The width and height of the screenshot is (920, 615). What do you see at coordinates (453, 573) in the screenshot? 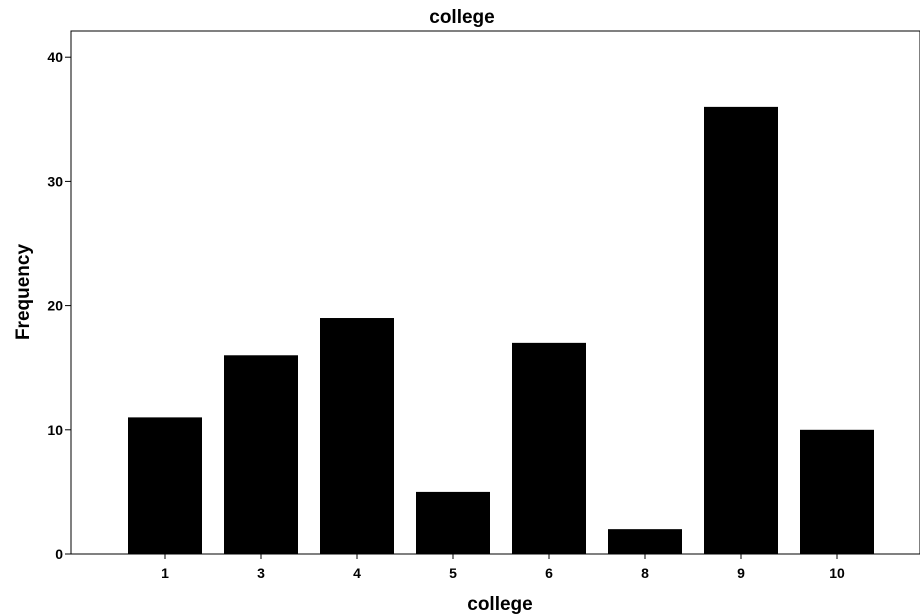
I see `x-tick-label: 5` at bounding box center [453, 573].